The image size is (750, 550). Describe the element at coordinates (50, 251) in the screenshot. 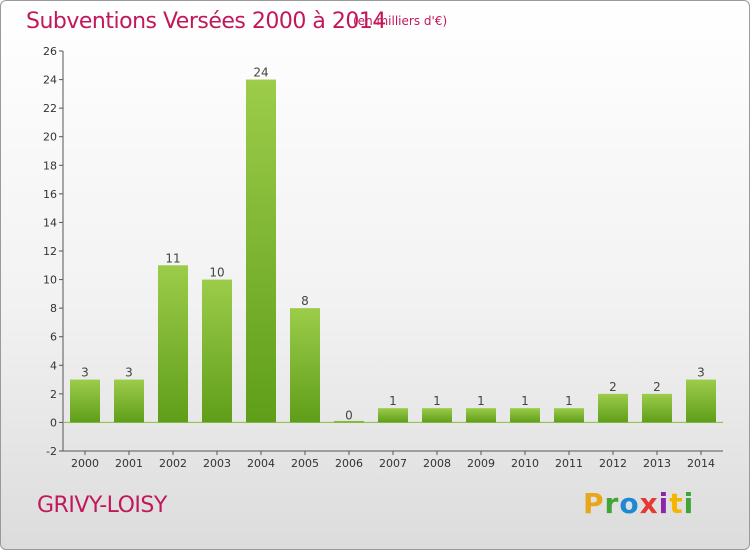

I see `y-tick-label: 12` at that location.